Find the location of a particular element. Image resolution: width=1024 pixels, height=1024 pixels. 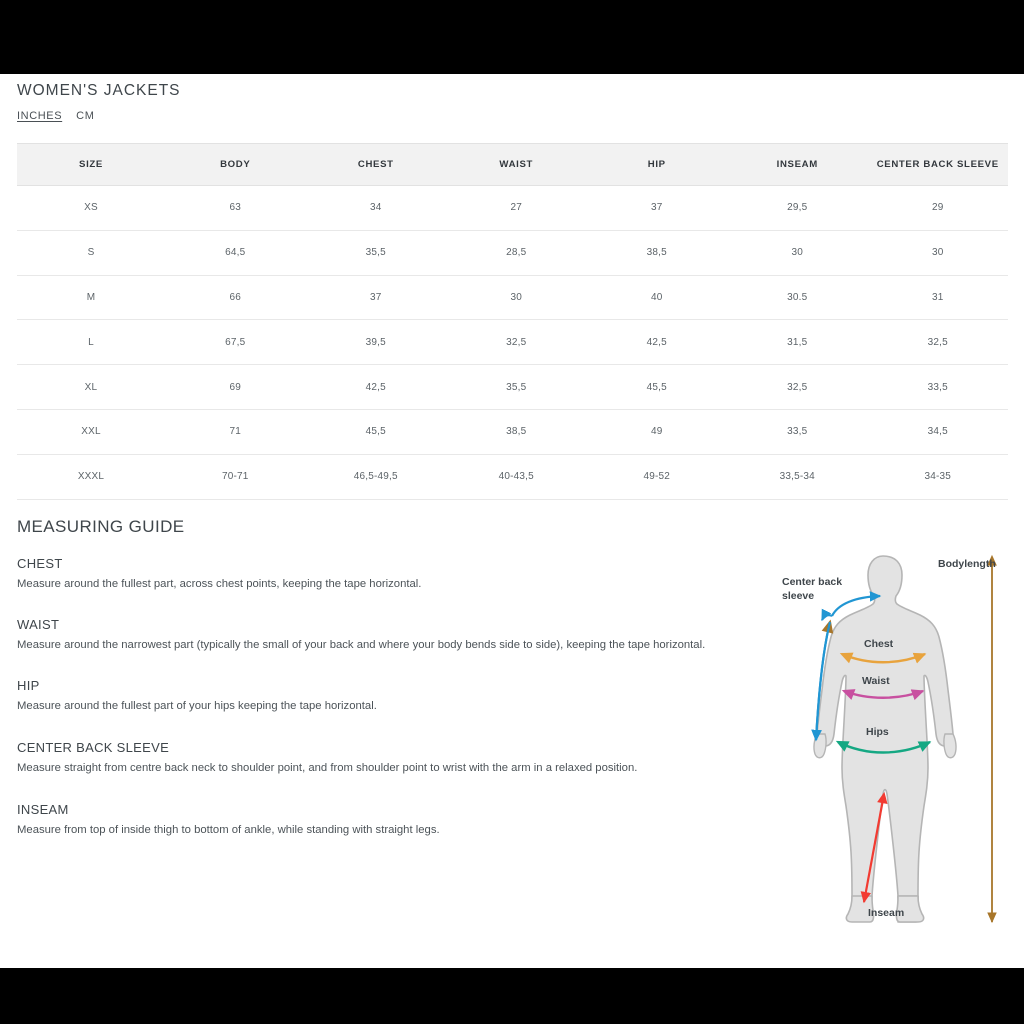

center-back-sleeve-arrow-icon is located at coordinates (846, 666).